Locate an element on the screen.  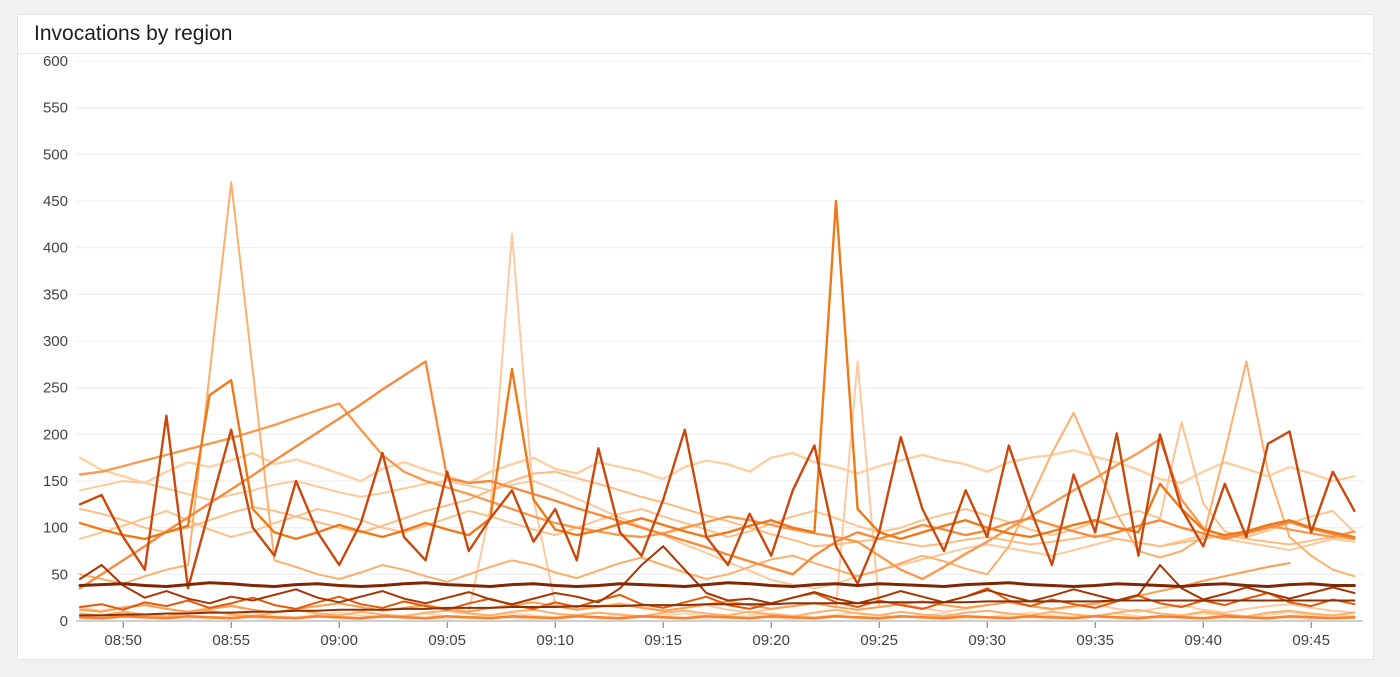
y-axis-label: 100 is located at coordinates (55, 528).